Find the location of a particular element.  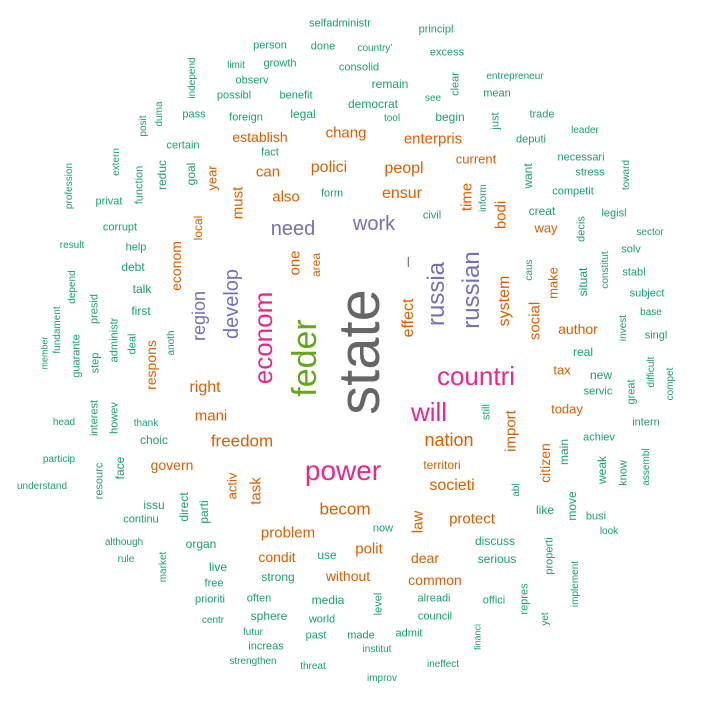

cloud-word: law is located at coordinates (418, 522).